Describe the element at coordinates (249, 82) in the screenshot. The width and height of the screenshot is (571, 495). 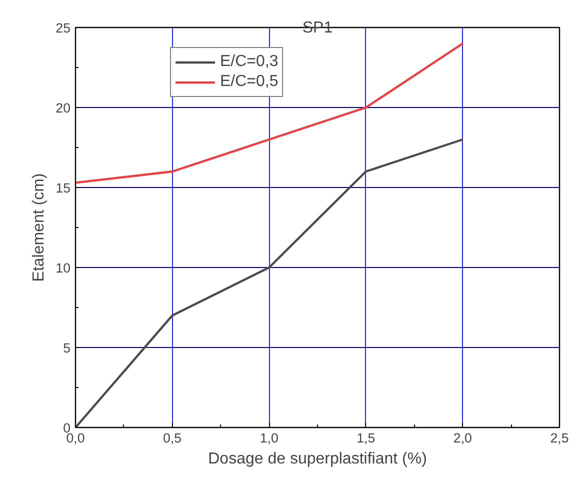
I see `legend-label: E/C=0,5` at that location.